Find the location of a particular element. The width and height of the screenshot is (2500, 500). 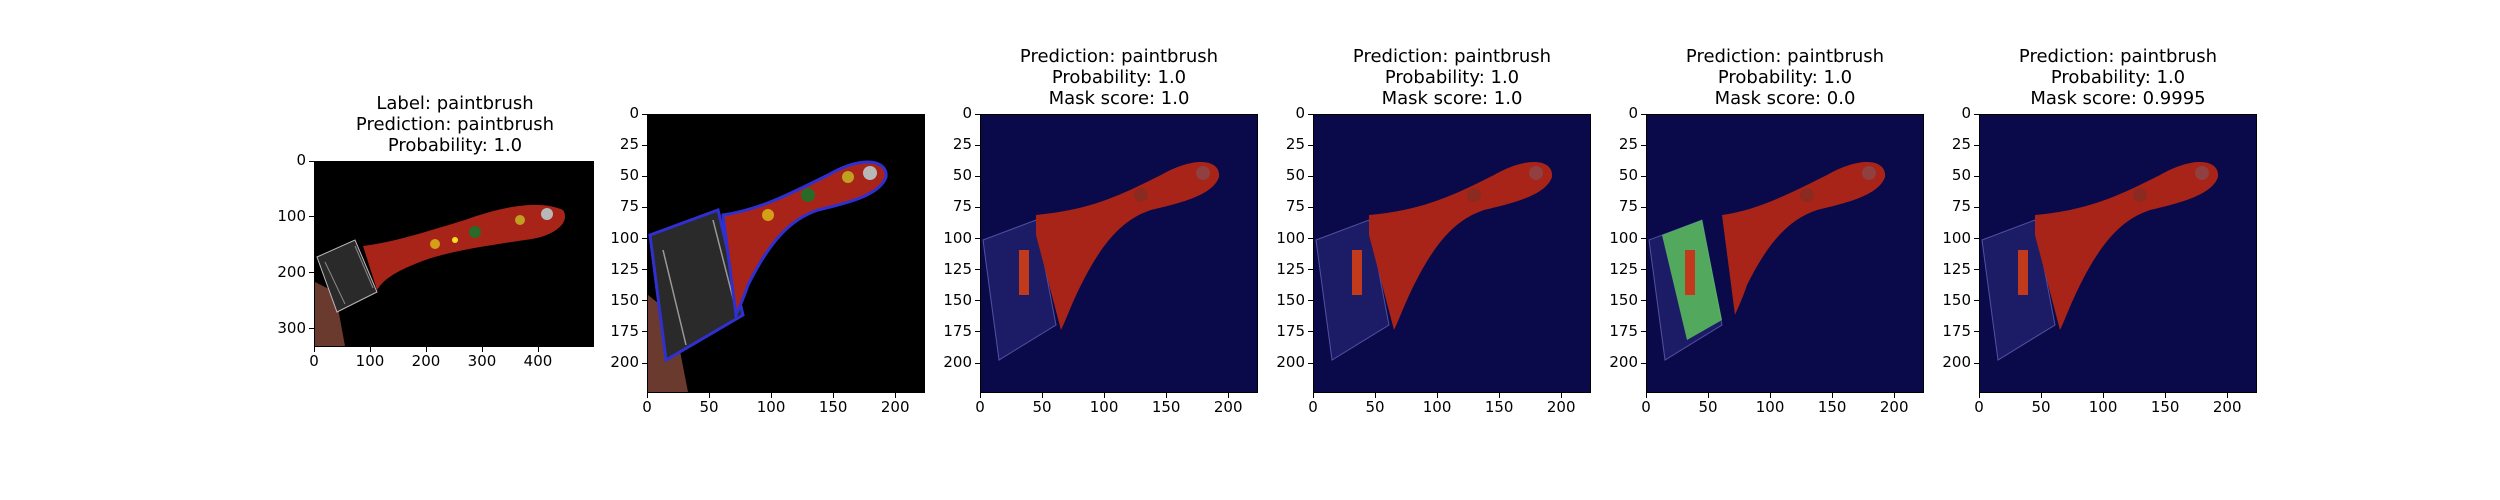

paintbrush-image is located at coordinates (786, 253).